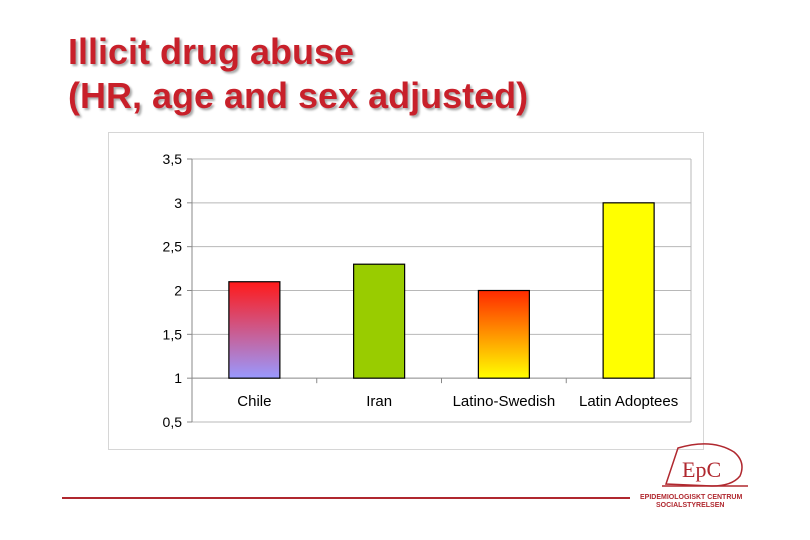 This screenshot has width=810, height=540. What do you see at coordinates (178, 203) in the screenshot?
I see `y-tick-label: 3` at bounding box center [178, 203].